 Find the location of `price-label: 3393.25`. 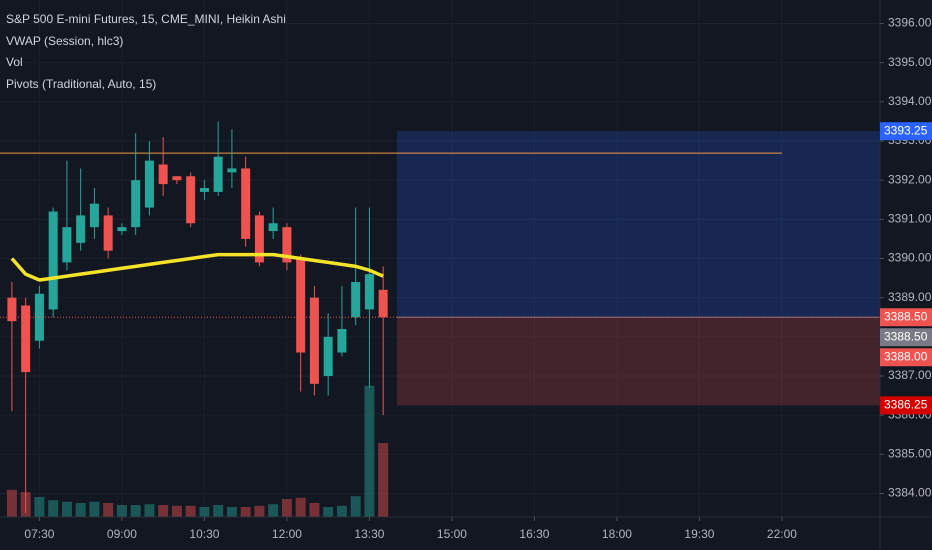

price-label: 3393.25 is located at coordinates (906, 130).